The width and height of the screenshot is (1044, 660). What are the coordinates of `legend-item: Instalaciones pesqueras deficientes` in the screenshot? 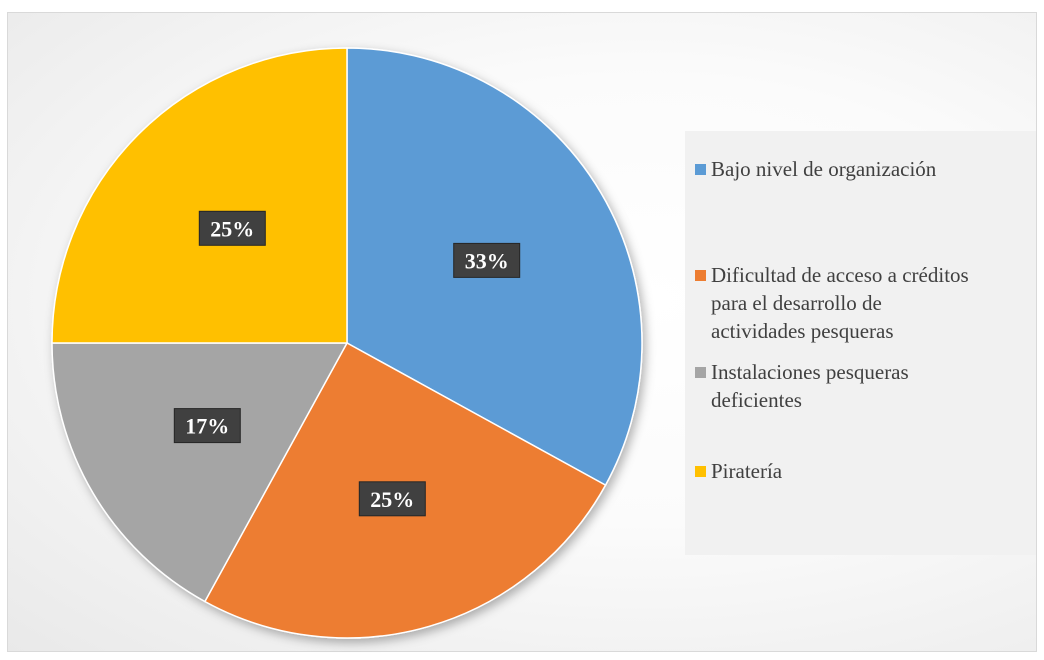 It's located at (863, 386).